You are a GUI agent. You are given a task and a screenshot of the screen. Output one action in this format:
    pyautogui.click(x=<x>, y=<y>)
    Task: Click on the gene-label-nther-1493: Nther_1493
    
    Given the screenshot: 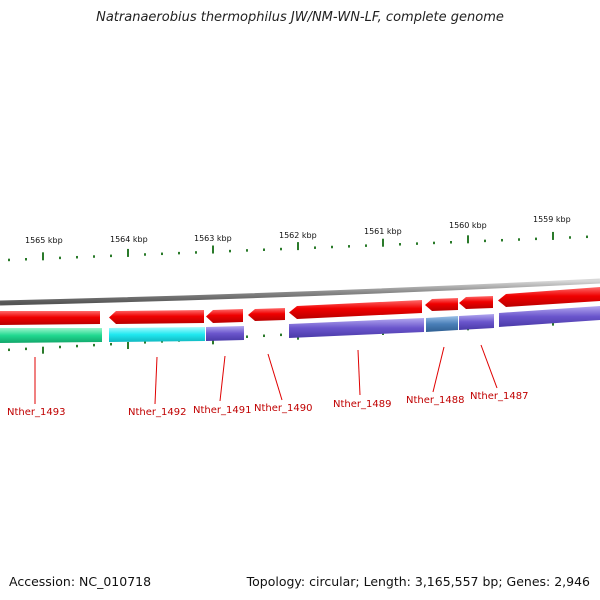 What is the action you would take?
    pyautogui.click(x=36, y=412)
    